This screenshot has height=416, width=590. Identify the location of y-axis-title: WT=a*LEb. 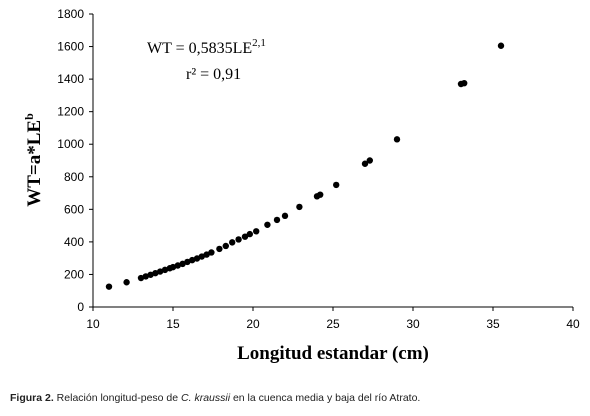
(33, 160).